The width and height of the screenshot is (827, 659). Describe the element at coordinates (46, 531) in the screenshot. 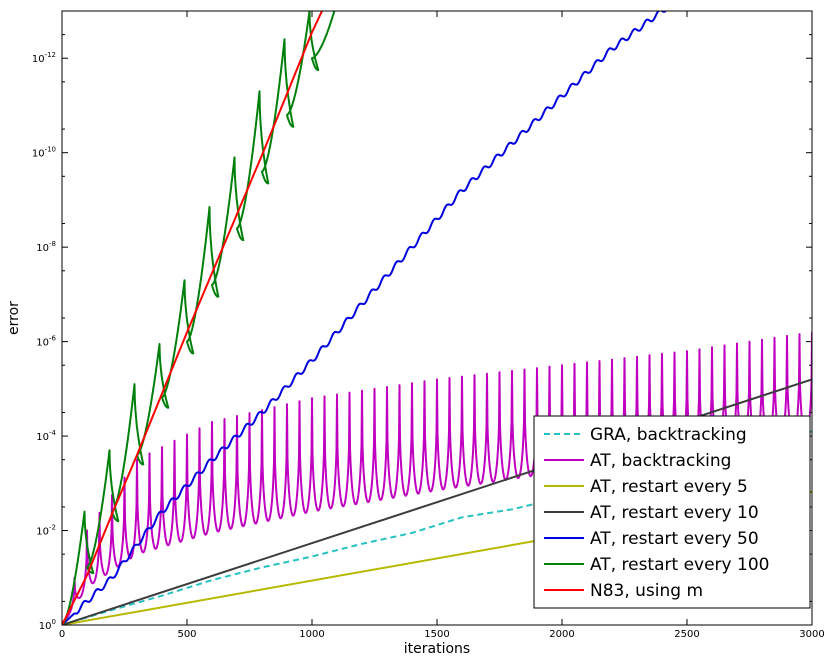

I see `y-tick-label: 10⁻²` at that location.